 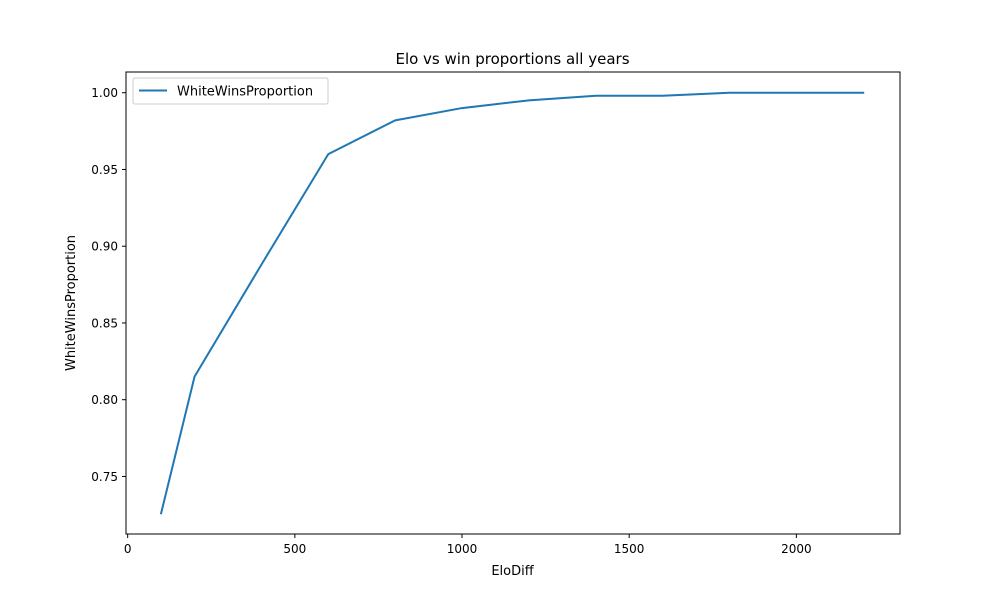 I want to click on x-tick-label: 1500, so click(x=629, y=549).